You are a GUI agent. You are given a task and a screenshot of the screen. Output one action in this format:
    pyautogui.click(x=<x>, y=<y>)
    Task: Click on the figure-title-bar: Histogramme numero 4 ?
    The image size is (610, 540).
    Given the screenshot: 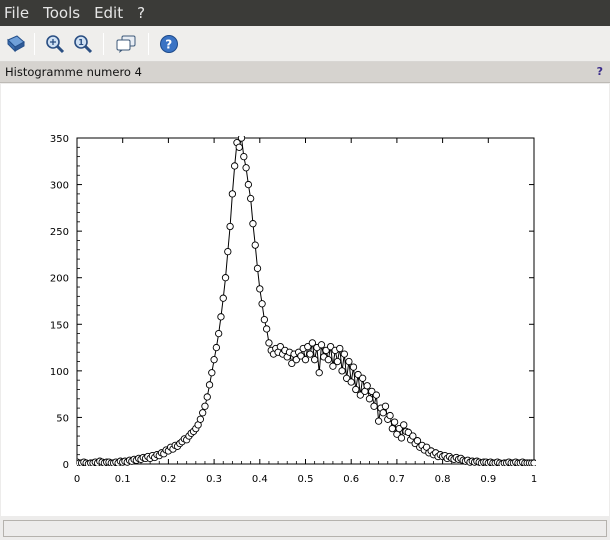 What is the action you would take?
    pyautogui.click(x=305, y=72)
    